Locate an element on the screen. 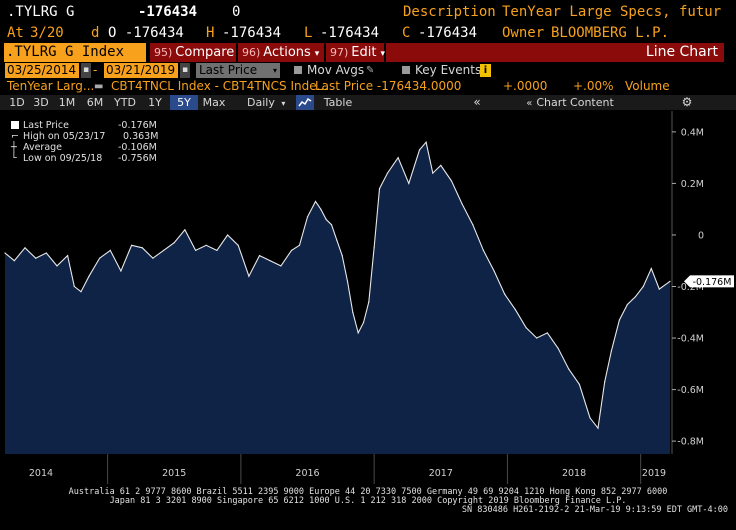  legend-average-label: Average is located at coordinates (43, 147).